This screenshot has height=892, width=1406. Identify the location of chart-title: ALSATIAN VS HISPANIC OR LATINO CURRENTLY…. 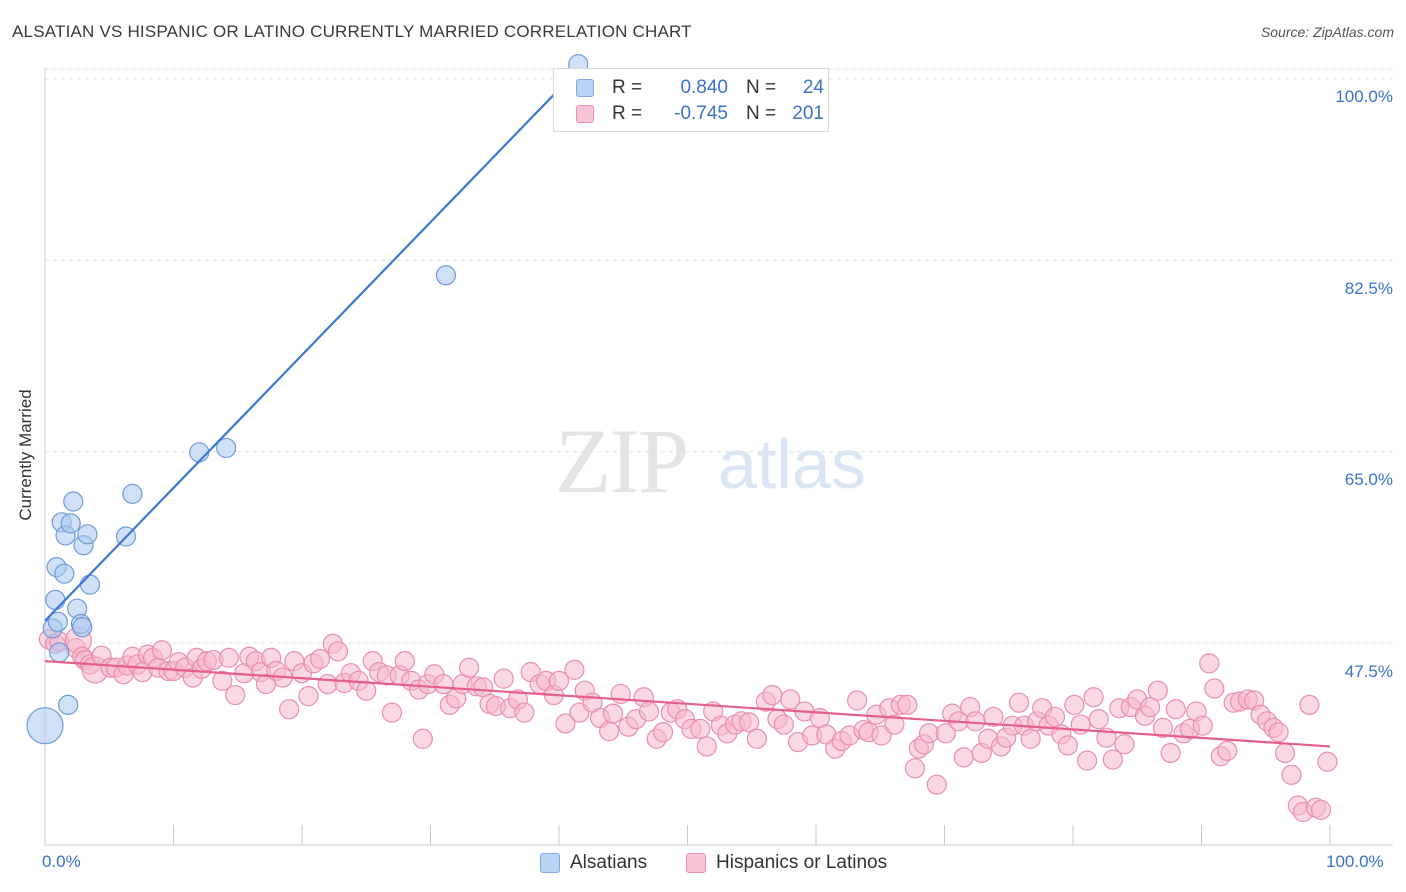
(352, 31).